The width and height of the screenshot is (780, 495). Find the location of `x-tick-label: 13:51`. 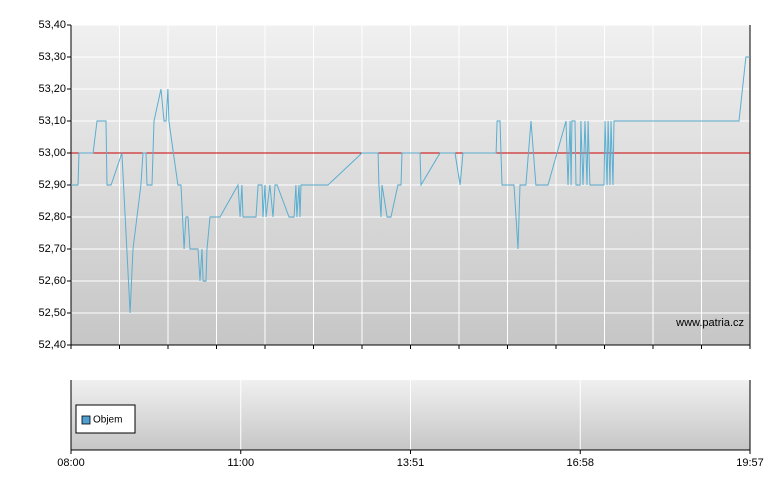

x-tick-label: 13:51 is located at coordinates (411, 463).